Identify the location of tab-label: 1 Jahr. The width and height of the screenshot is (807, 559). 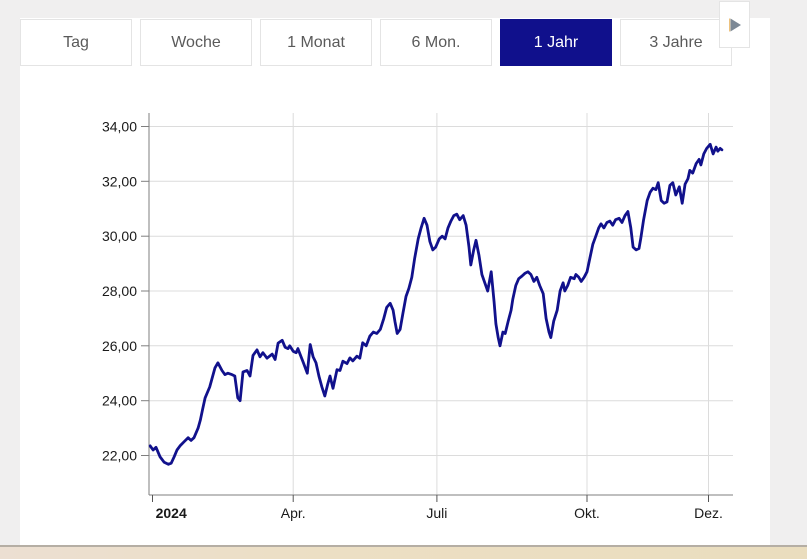
(556, 42).